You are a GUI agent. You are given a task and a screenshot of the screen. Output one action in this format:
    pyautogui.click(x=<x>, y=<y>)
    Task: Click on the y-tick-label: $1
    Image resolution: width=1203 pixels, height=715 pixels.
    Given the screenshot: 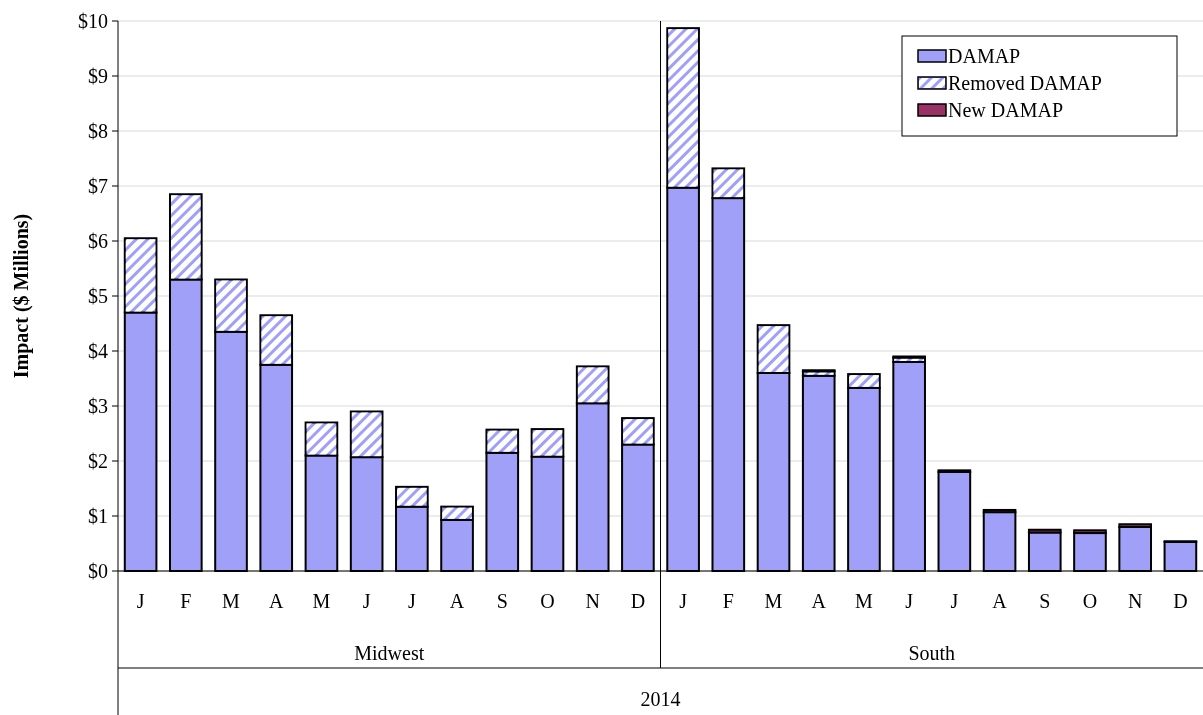 What is the action you would take?
    pyautogui.click(x=98, y=516)
    